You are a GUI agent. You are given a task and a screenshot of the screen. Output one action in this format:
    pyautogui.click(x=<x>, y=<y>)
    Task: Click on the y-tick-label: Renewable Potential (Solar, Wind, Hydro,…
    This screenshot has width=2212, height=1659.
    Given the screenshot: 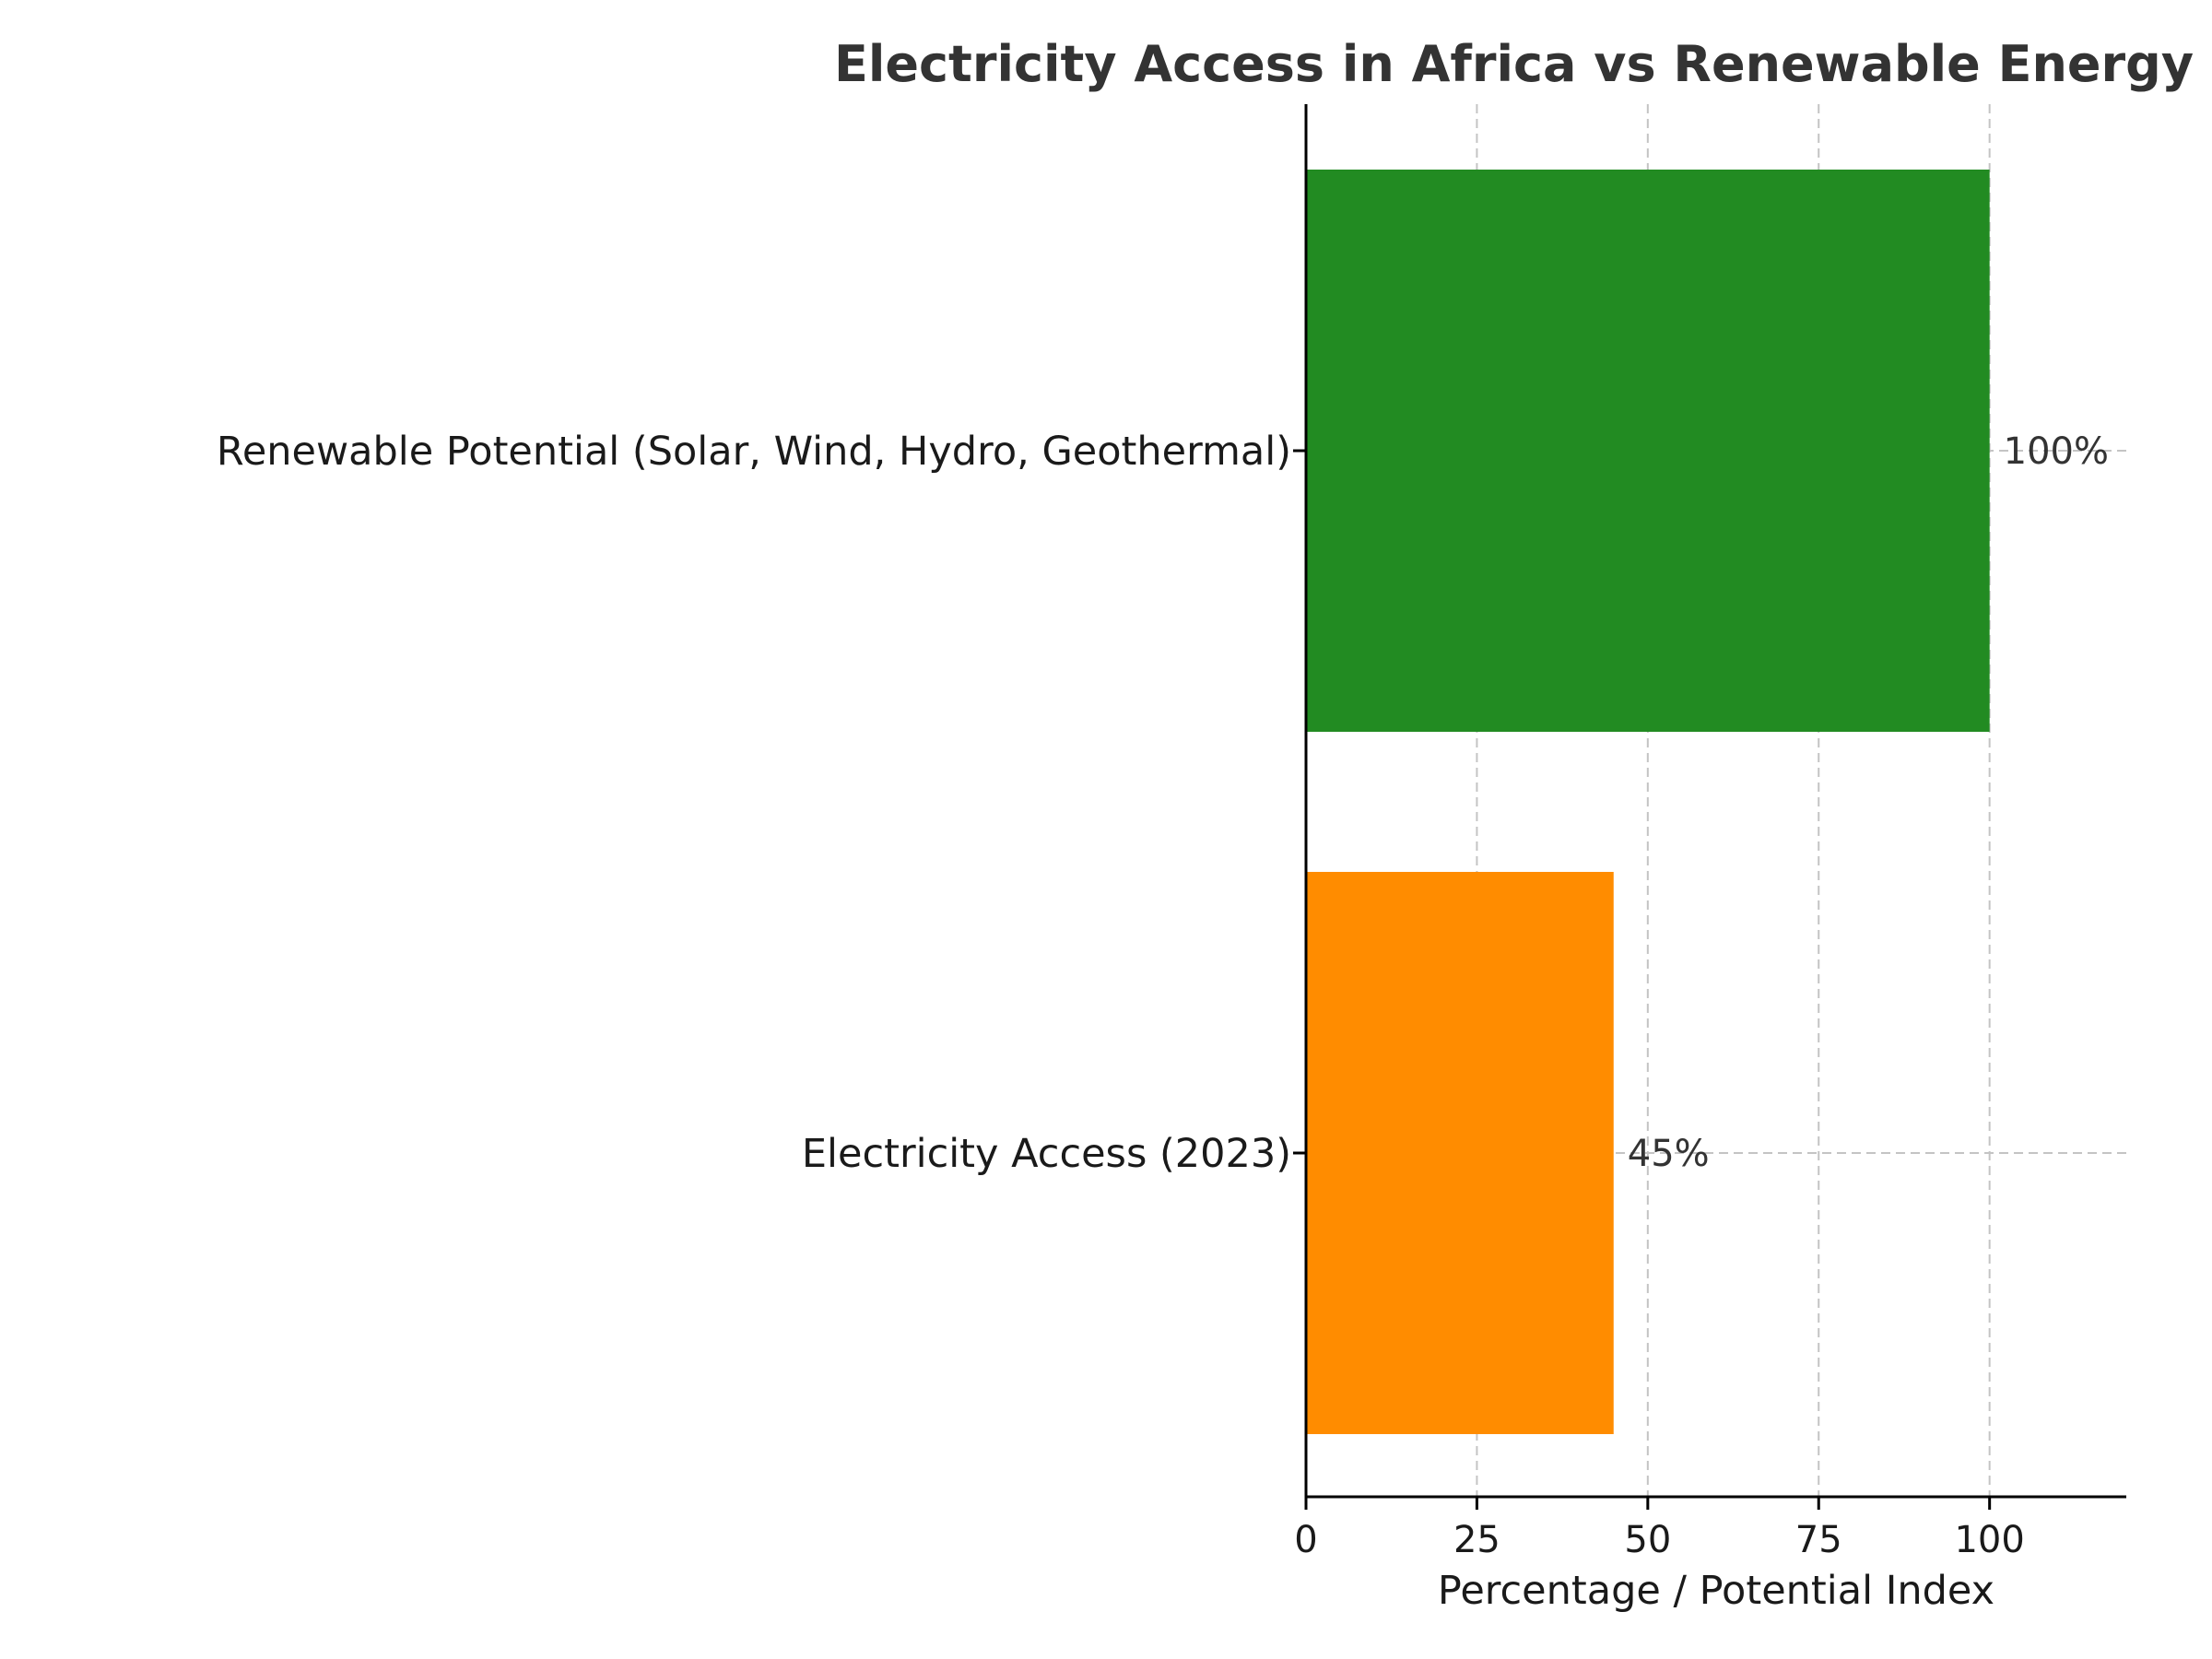 What is the action you would take?
    pyautogui.click(x=754, y=452)
    